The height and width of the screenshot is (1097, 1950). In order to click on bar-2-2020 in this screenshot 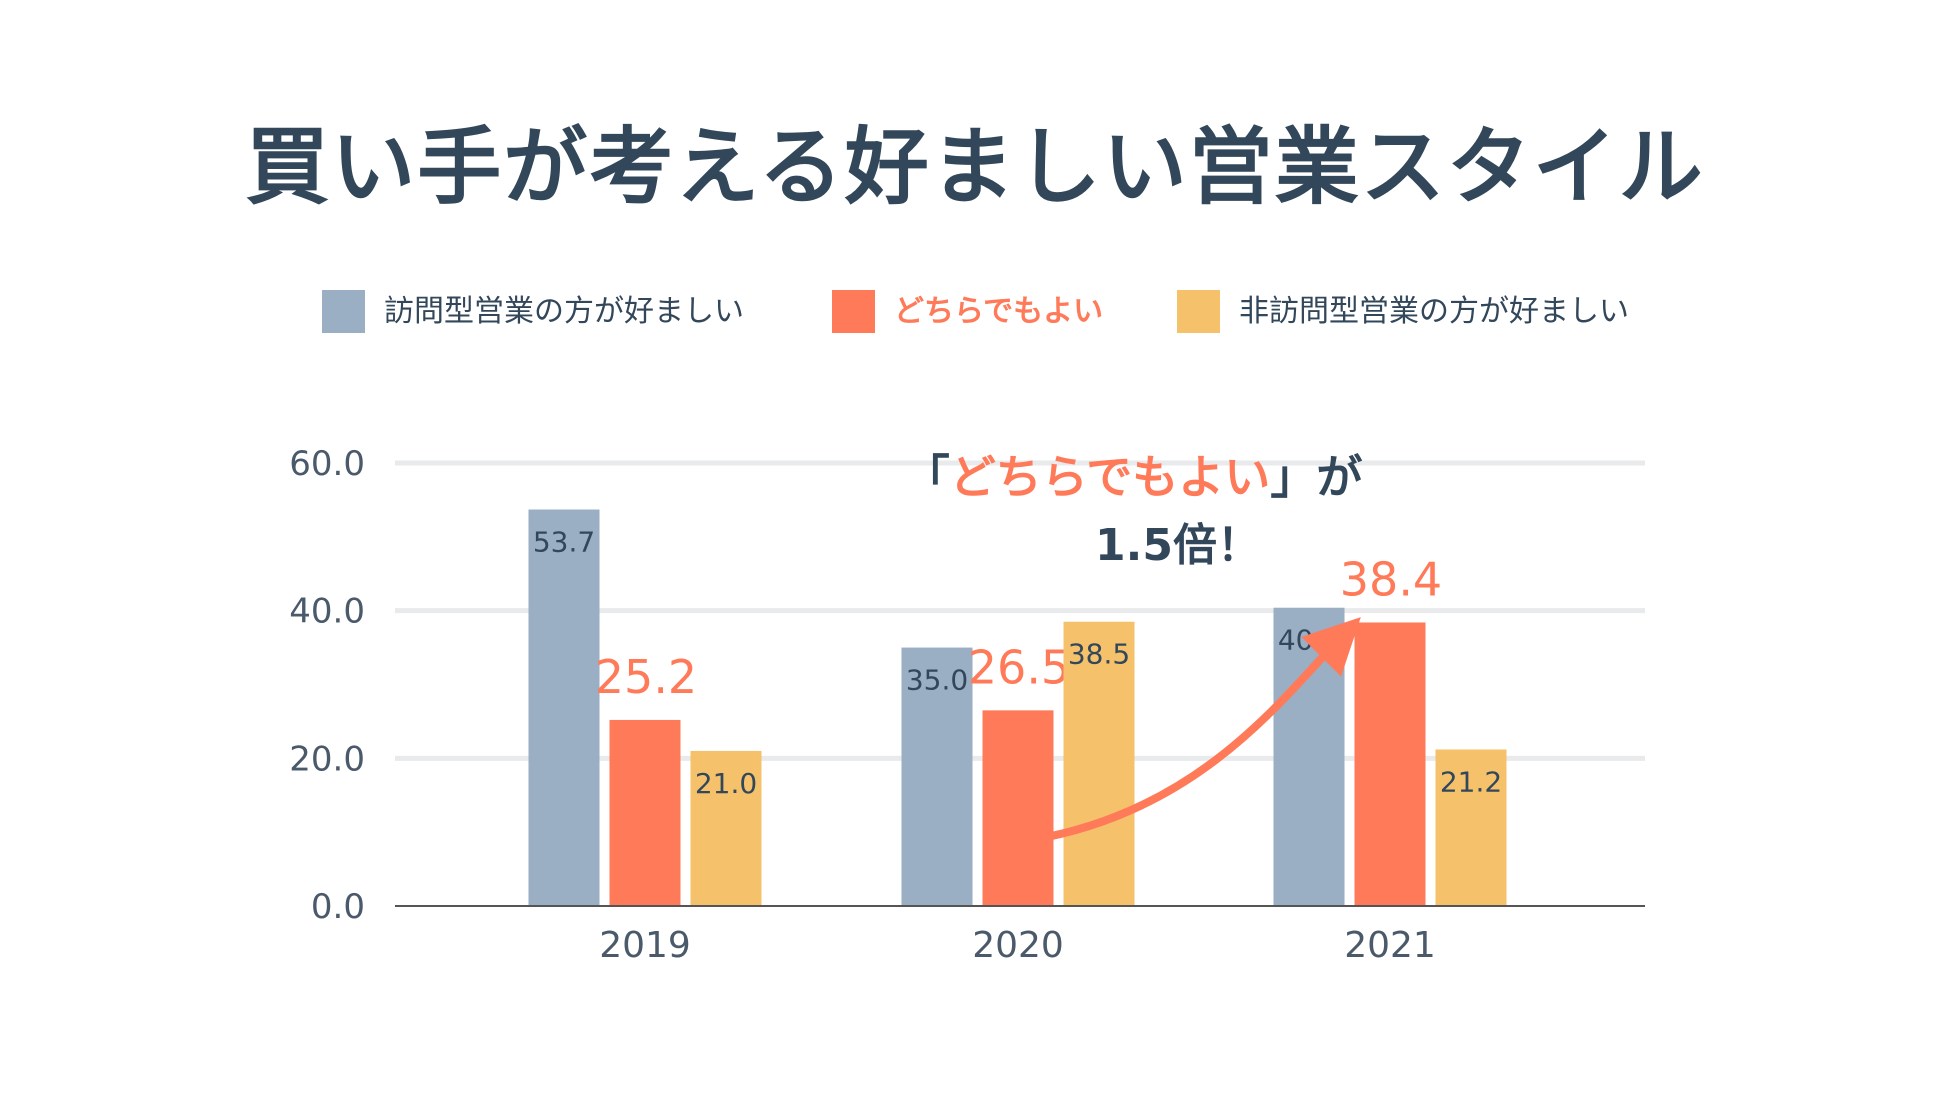, I will do `click(1018, 808)`.